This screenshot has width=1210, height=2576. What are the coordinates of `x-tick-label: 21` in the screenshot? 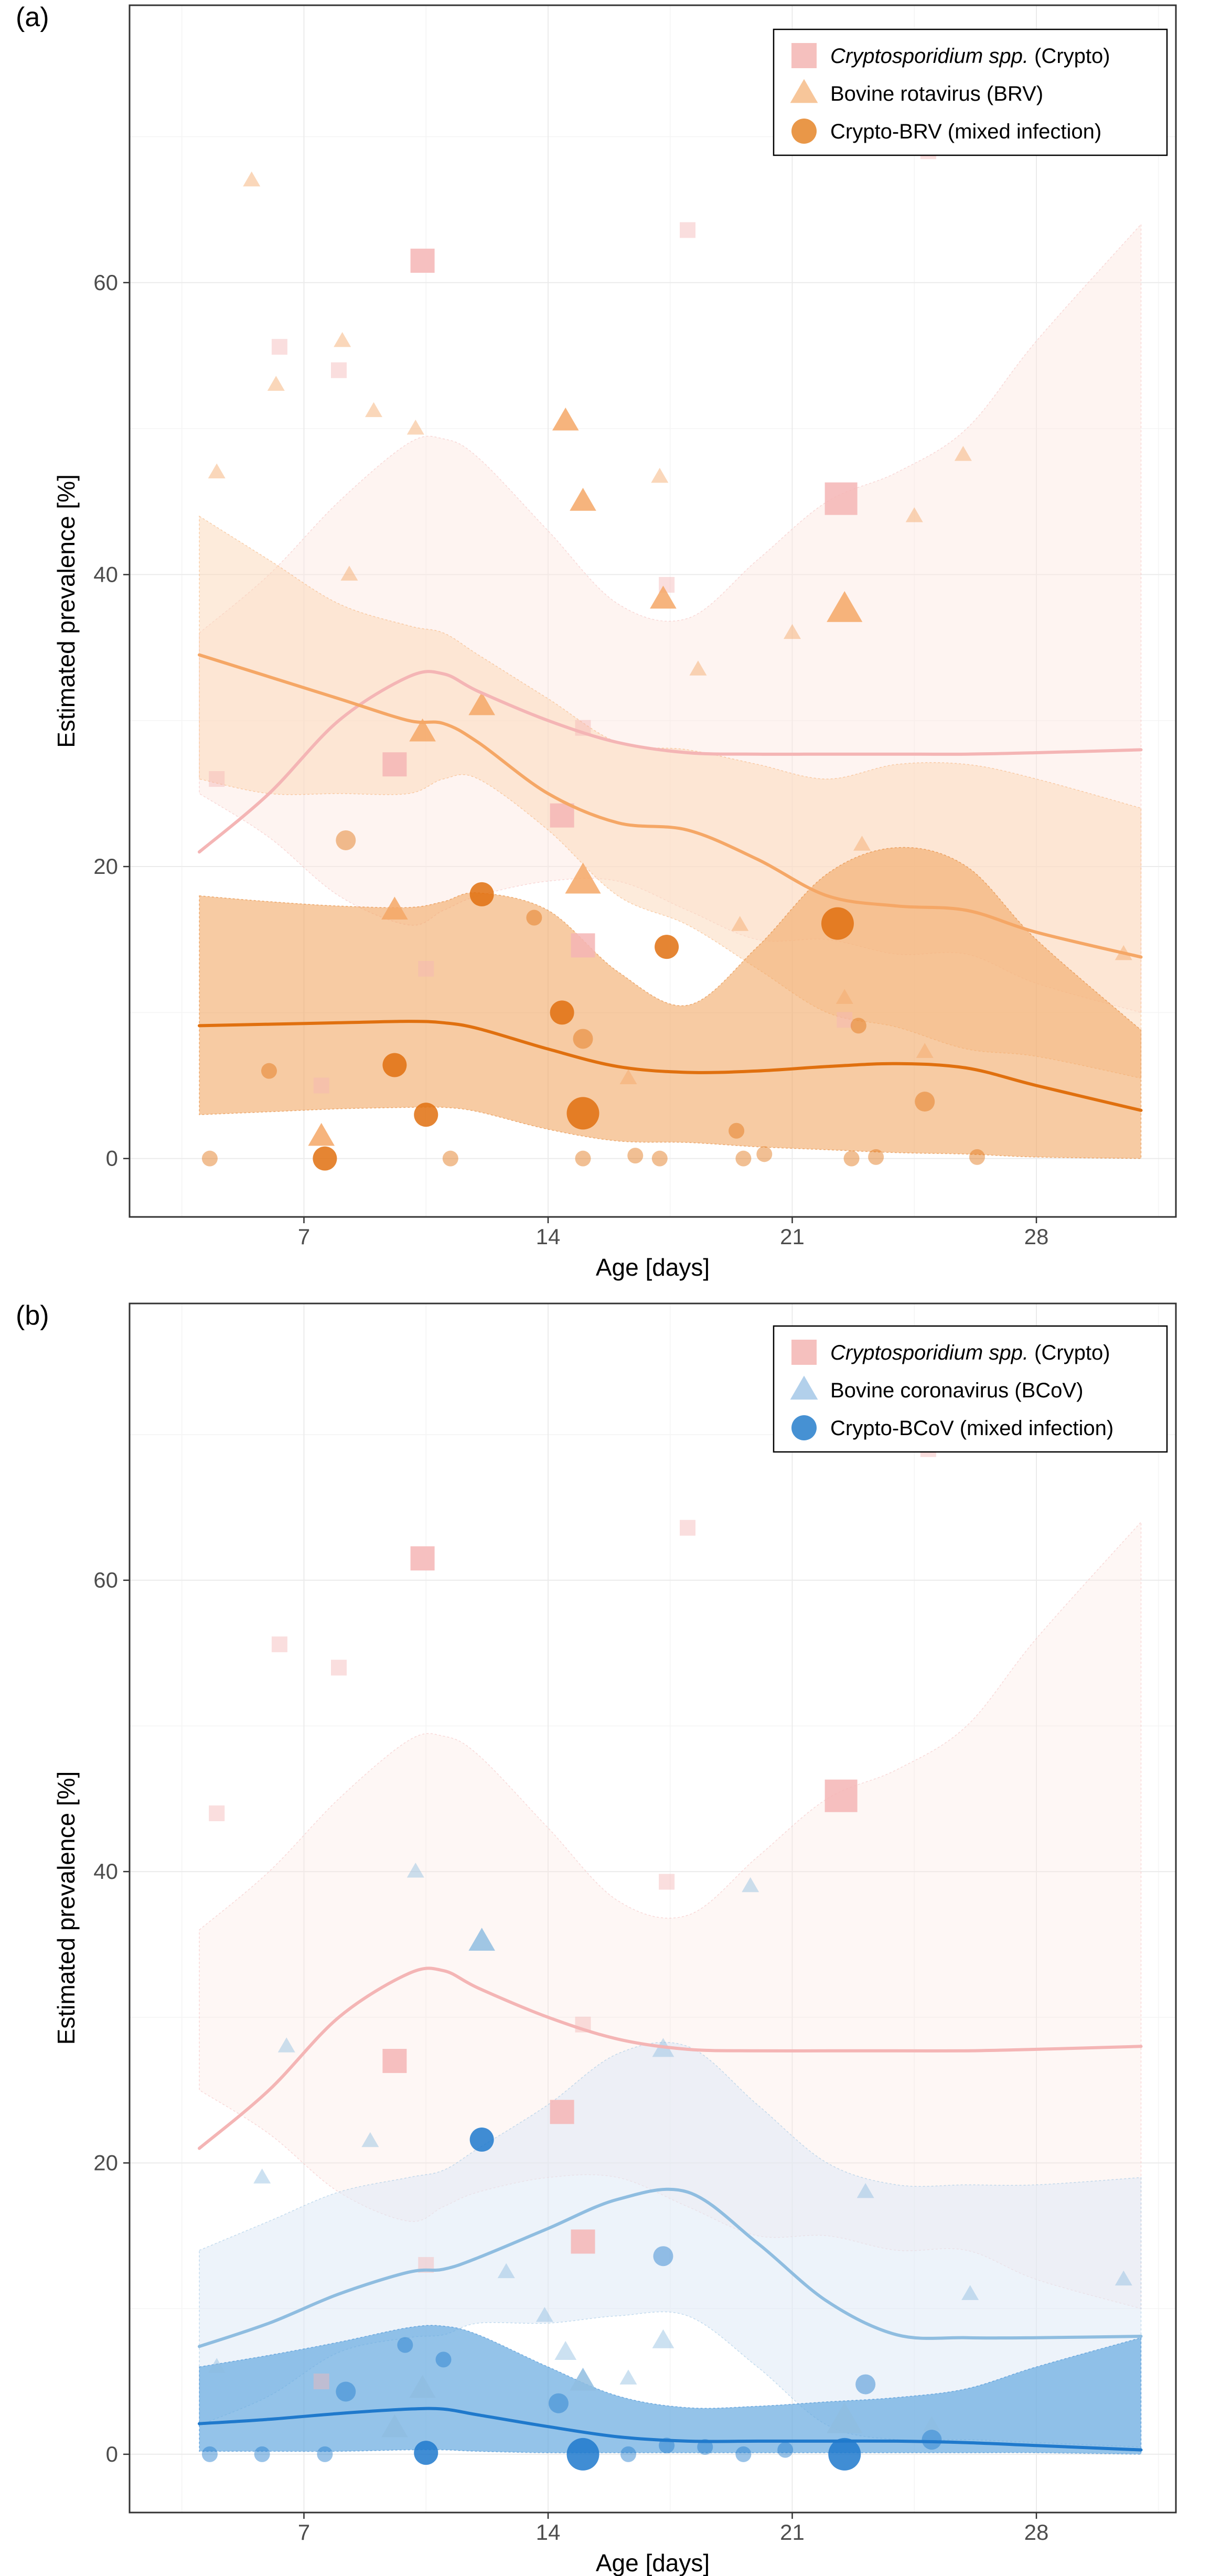 It's located at (792, 1237).